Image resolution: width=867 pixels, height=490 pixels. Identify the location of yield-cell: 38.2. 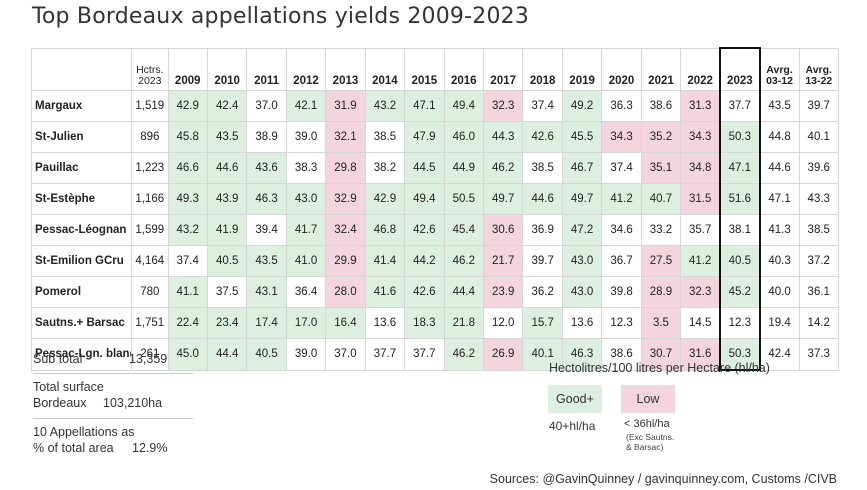
(385, 168).